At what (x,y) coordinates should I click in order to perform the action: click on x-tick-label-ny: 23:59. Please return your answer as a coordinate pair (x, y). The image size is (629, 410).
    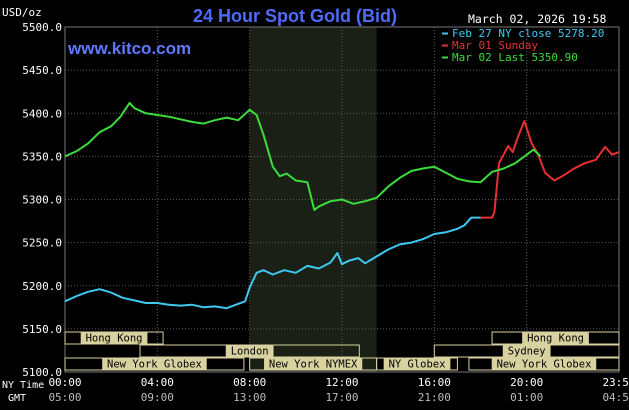
    Looking at the image, I should click on (615, 382).